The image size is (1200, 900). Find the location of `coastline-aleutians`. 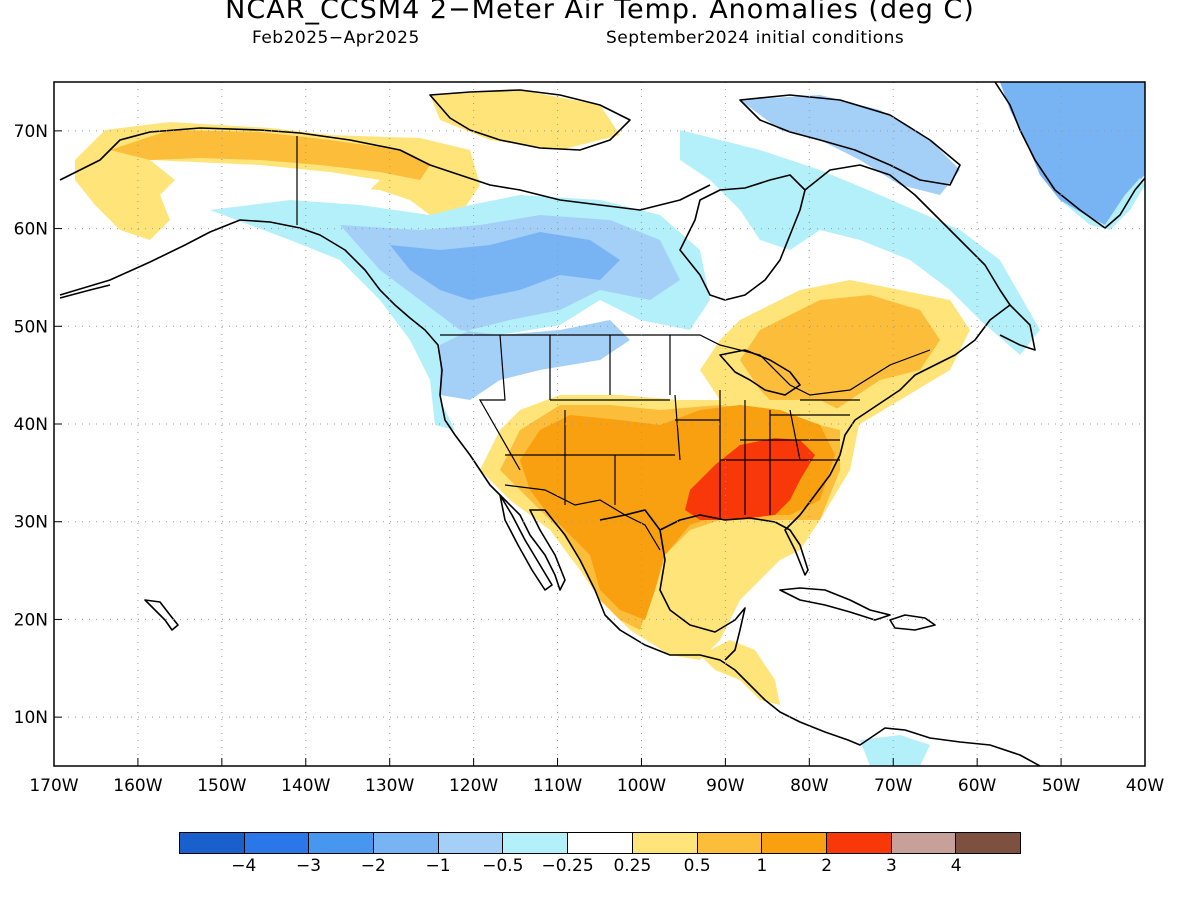

coastline-aleutians is located at coordinates (85, 291).